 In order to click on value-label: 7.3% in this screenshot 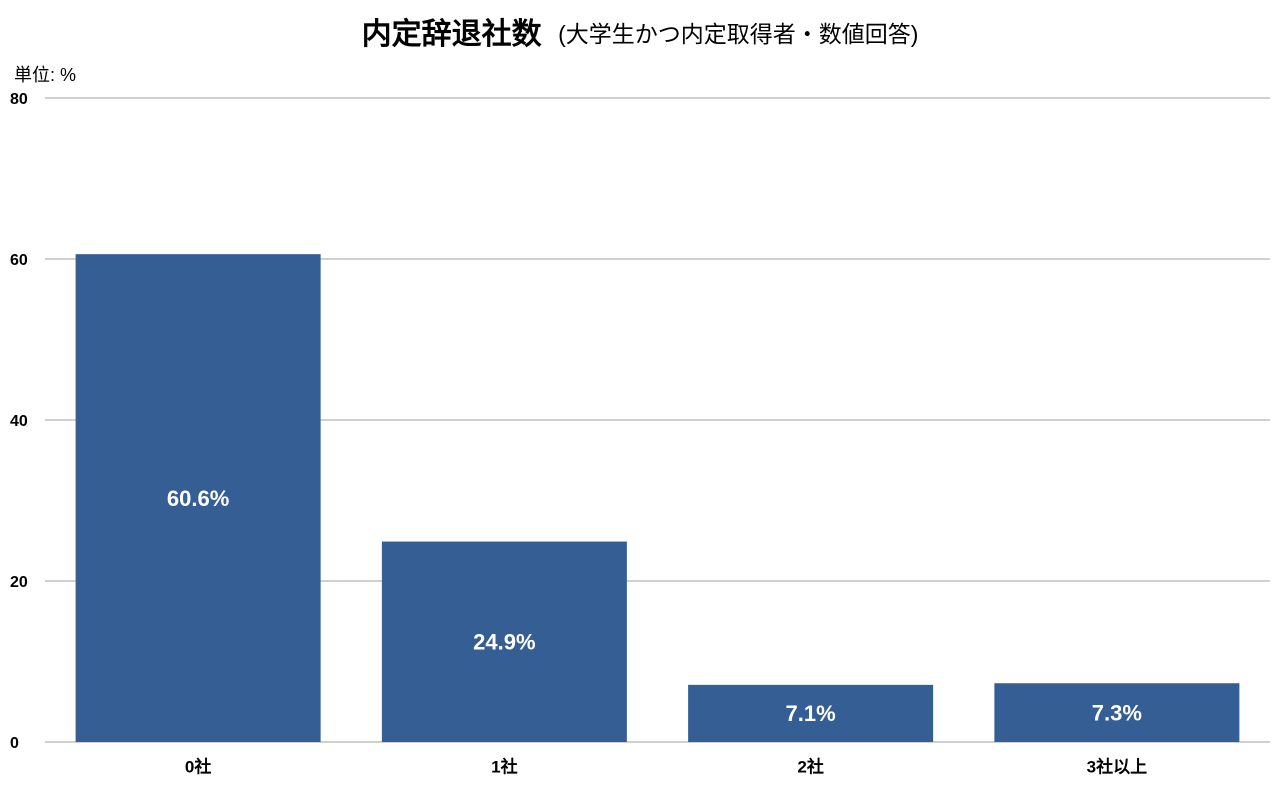, I will do `click(1117, 712)`.